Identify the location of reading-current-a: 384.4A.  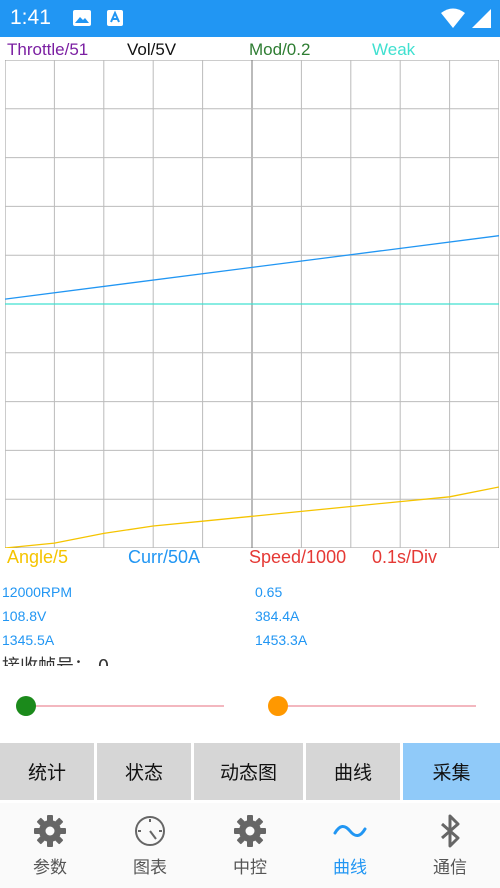
(277, 616).